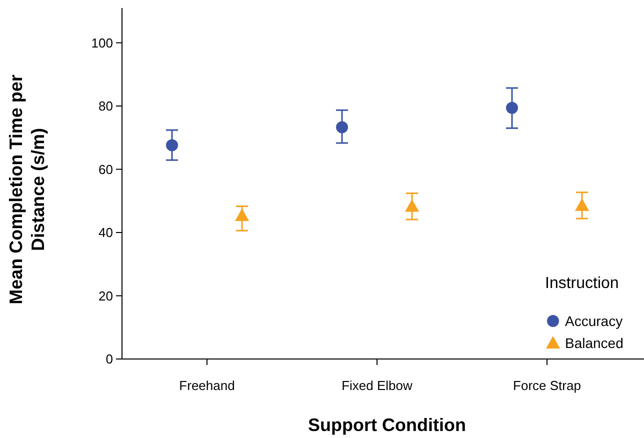 This screenshot has width=644, height=438. I want to click on legend-label: Accuracy, so click(594, 320).